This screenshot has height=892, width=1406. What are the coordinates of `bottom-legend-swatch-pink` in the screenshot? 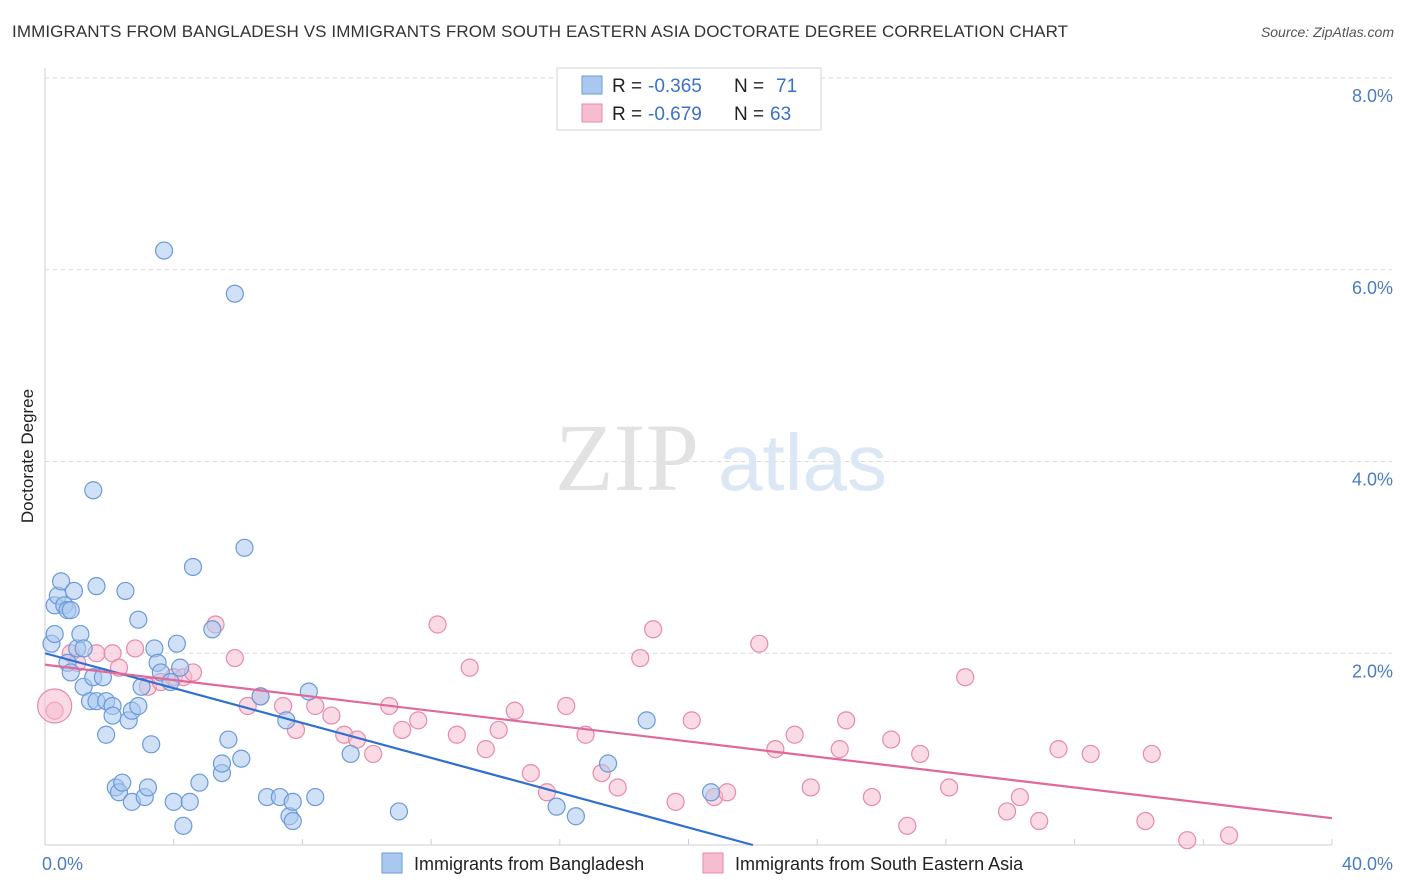 It's located at (713, 863).